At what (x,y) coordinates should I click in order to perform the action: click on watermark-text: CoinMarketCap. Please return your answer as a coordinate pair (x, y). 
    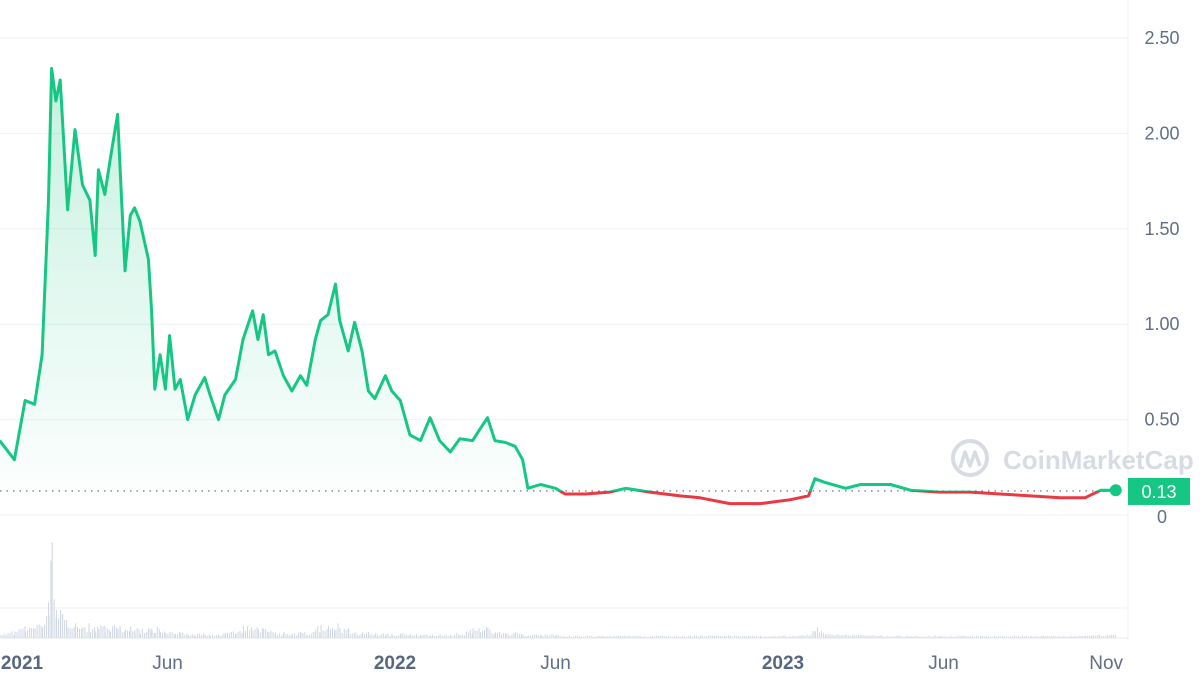
    Looking at the image, I should click on (1098, 460).